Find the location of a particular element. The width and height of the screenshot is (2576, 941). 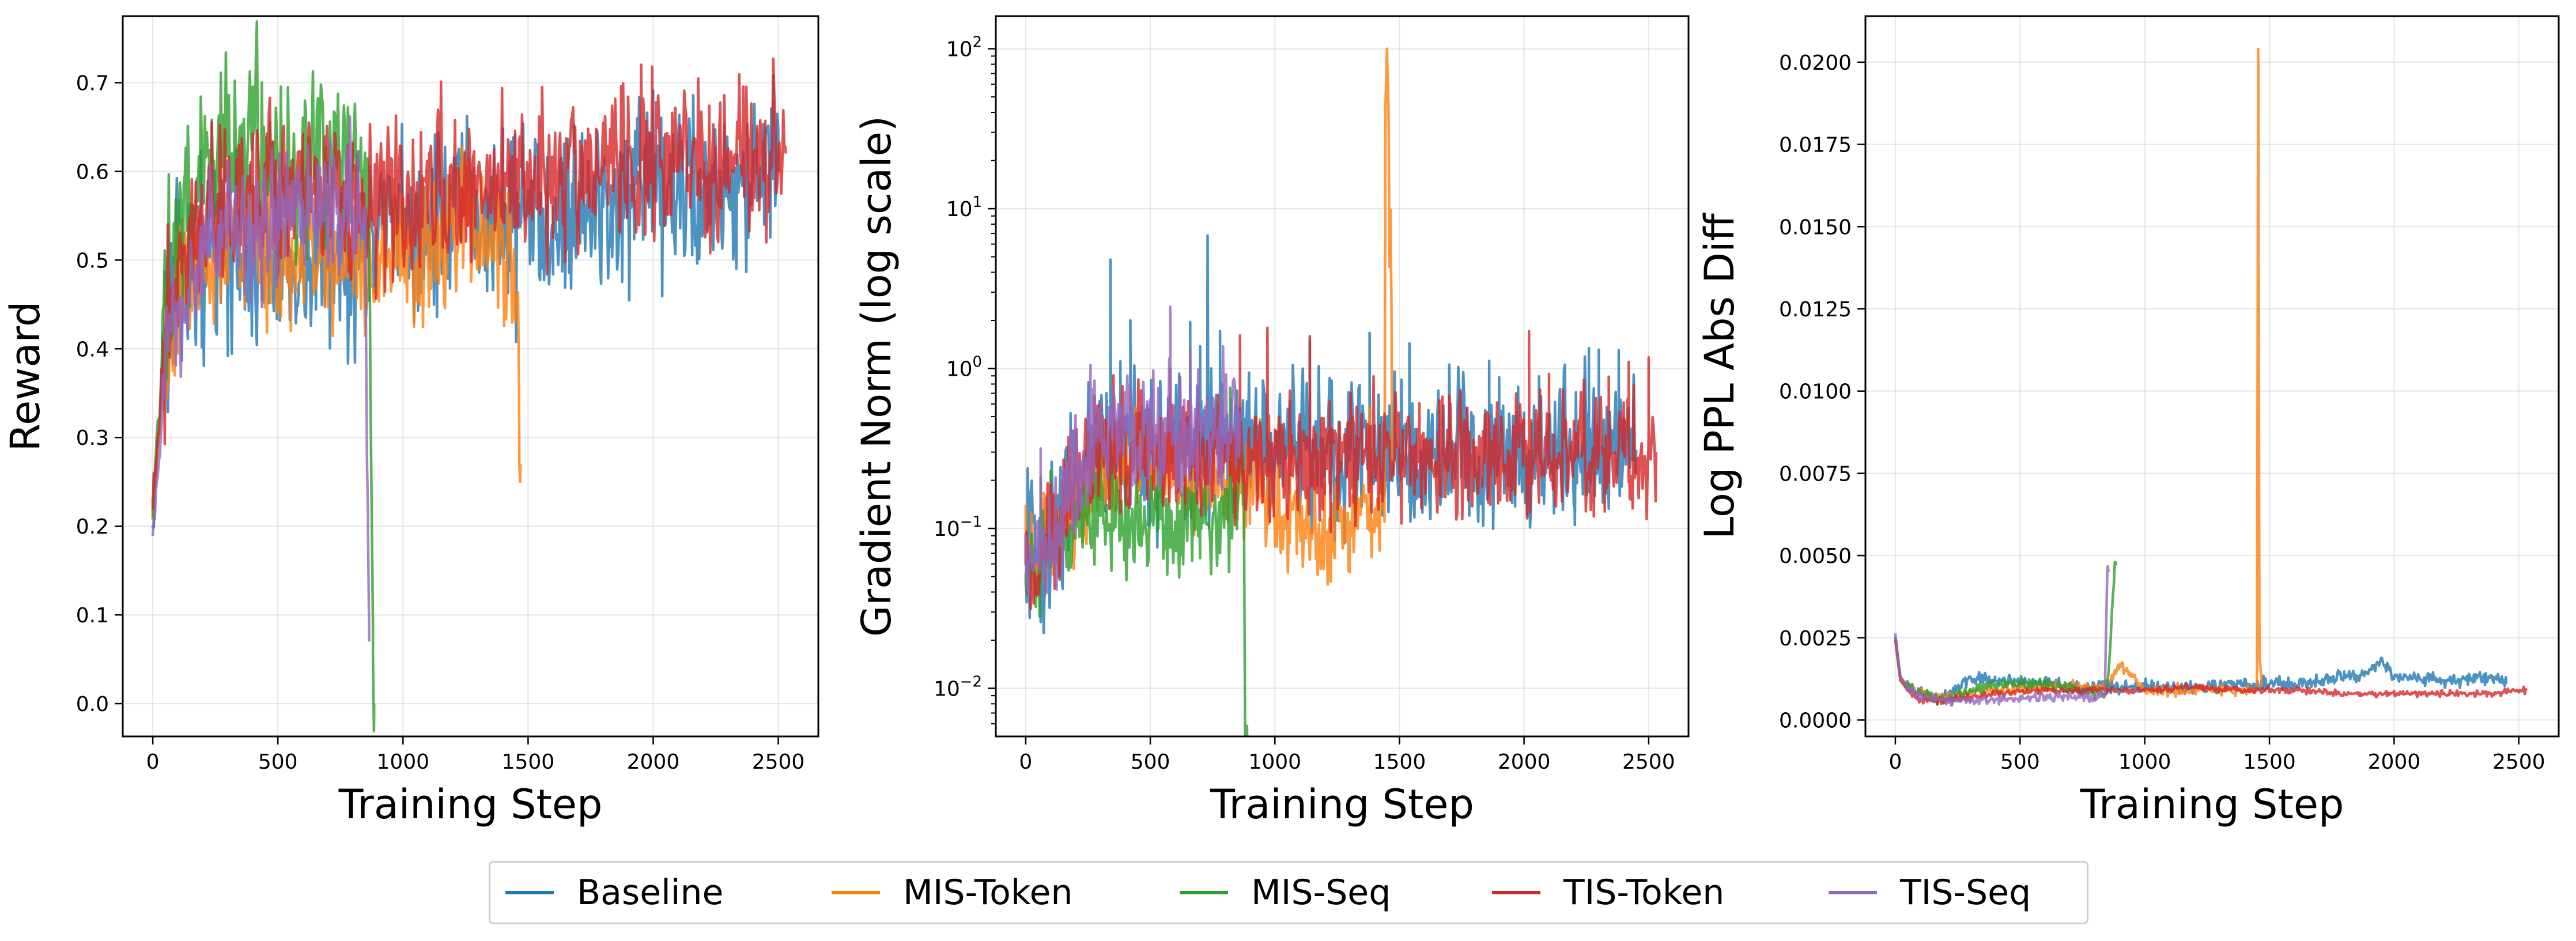

y-tick-label: 10² is located at coordinates (964, 48).